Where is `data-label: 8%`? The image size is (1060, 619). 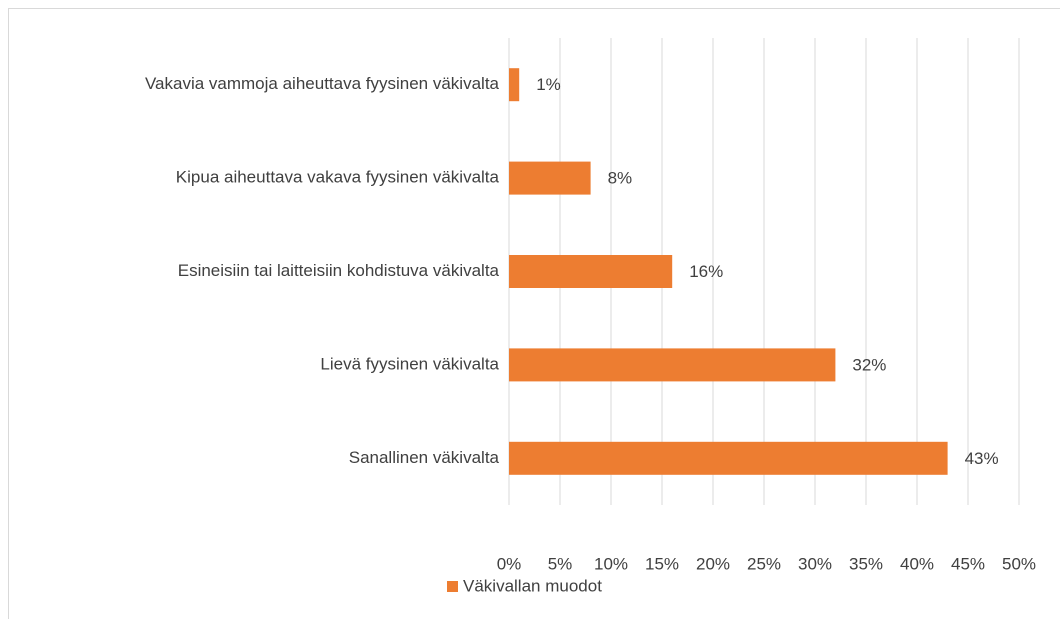
data-label: 8% is located at coordinates (620, 178).